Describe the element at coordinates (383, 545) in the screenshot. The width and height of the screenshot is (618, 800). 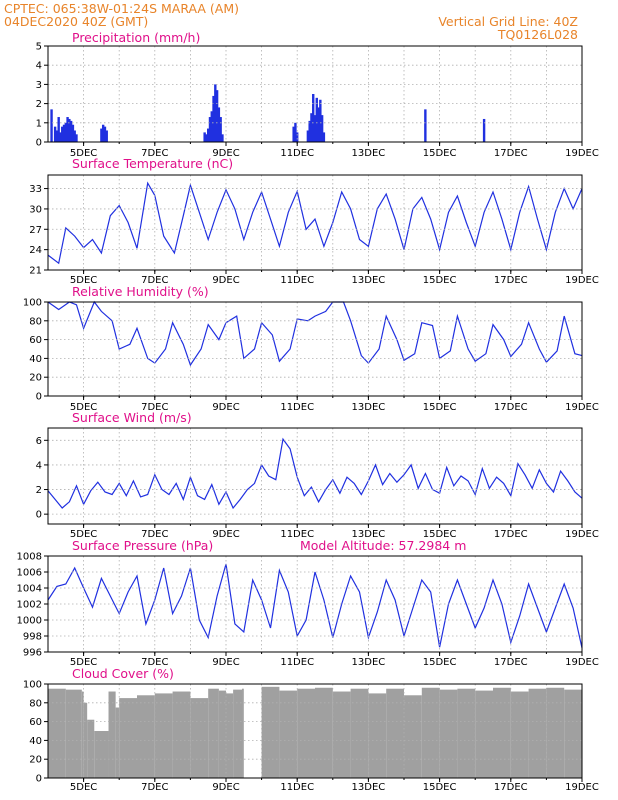
I see `model-altitude-annotation: Model Altitude: 57.2984 m` at that location.